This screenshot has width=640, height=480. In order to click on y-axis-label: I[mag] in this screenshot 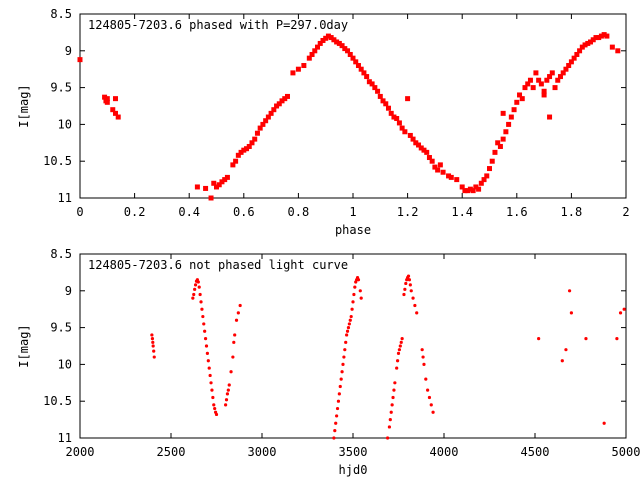, I will do `click(24, 105)`.